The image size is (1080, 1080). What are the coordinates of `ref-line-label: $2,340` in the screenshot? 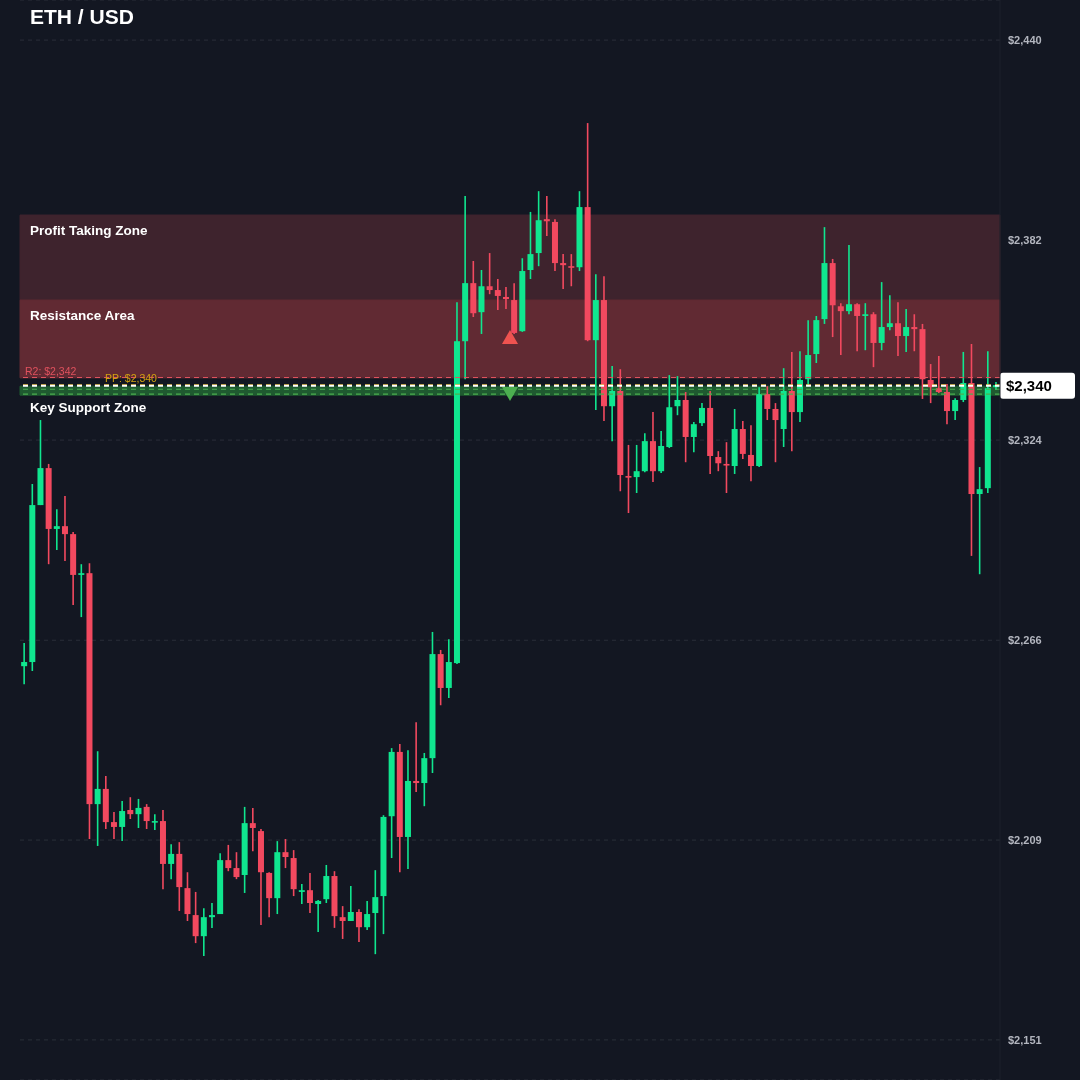 It's located at (1029, 385).